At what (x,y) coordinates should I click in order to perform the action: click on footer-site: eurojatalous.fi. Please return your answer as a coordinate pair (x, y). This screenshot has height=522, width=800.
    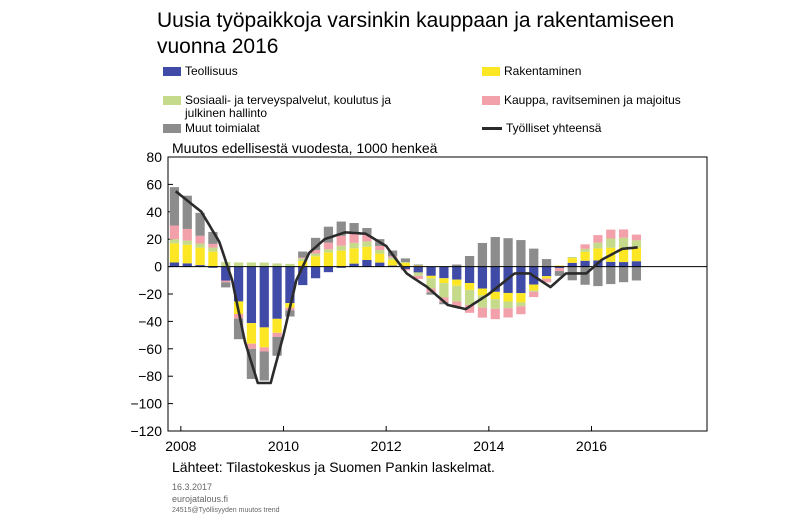
    Looking at the image, I should click on (200, 499).